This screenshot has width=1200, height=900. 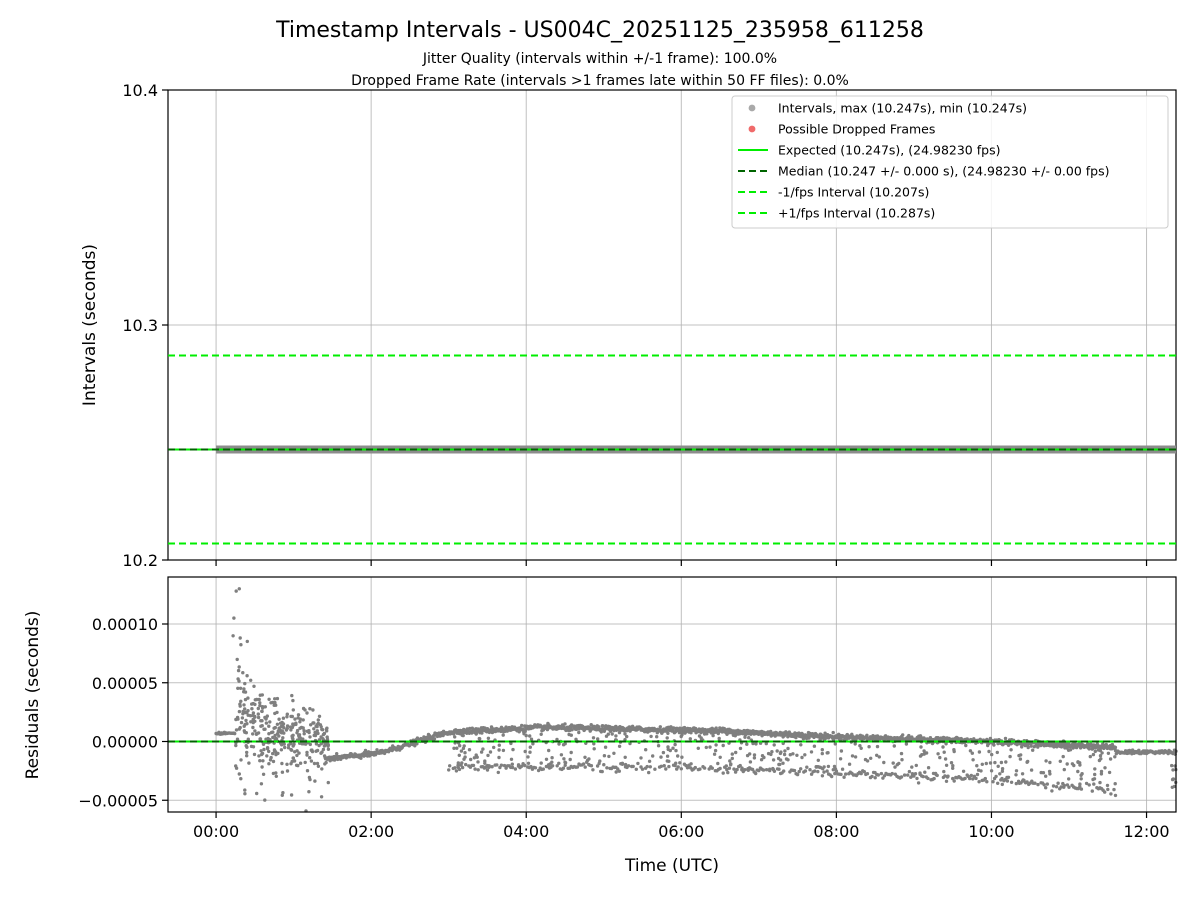 I want to click on legend-entry: -1/fps Interval (10.207s), so click(x=833, y=192).